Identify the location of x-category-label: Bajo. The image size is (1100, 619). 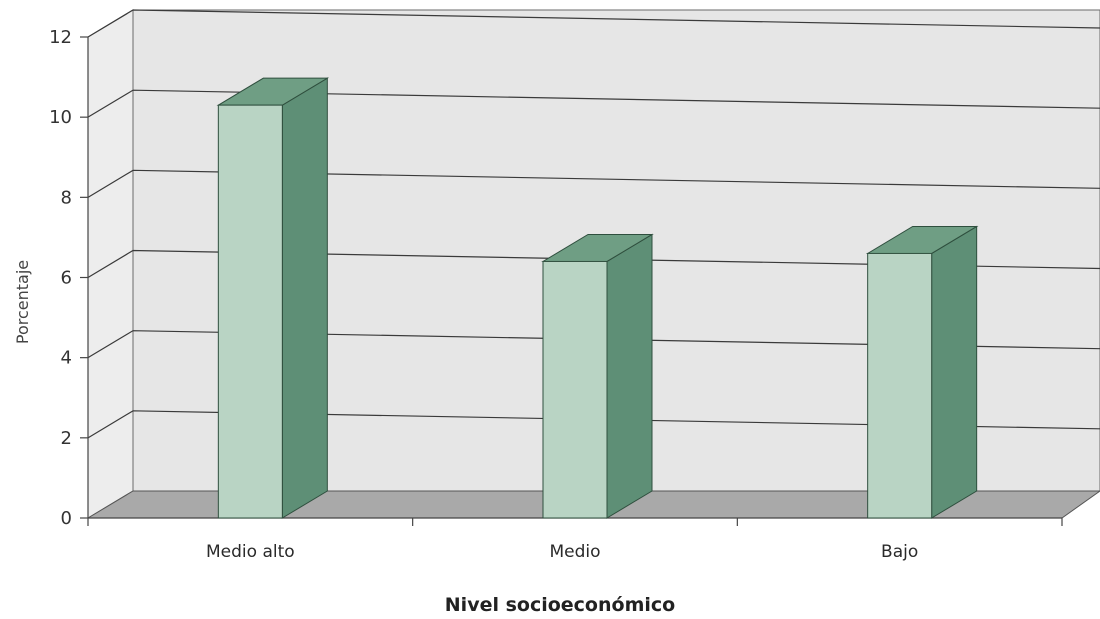
(899, 552).